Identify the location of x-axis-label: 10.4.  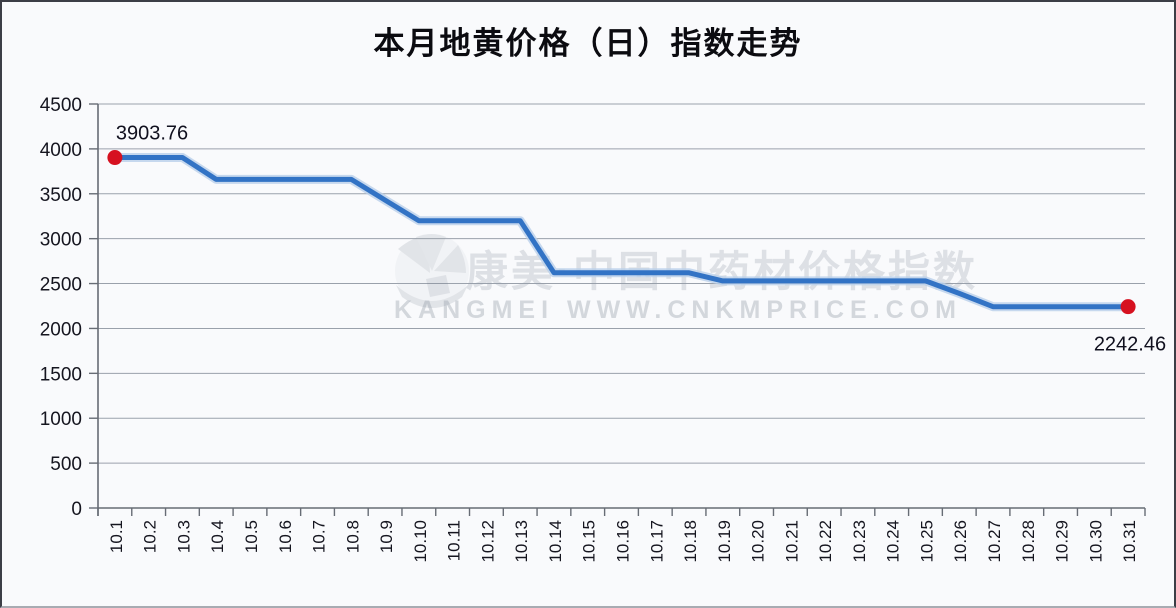
(217, 536).